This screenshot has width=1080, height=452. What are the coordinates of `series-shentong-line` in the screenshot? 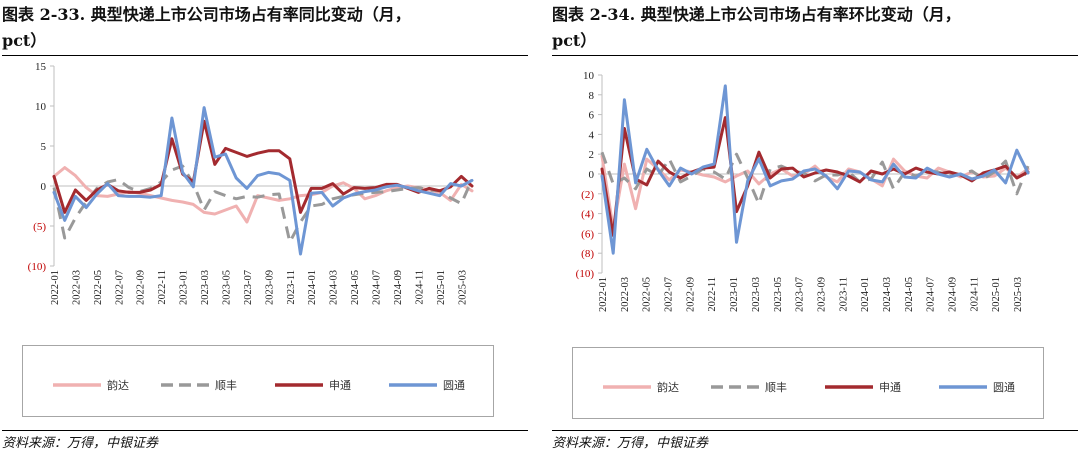 It's located at (263, 166).